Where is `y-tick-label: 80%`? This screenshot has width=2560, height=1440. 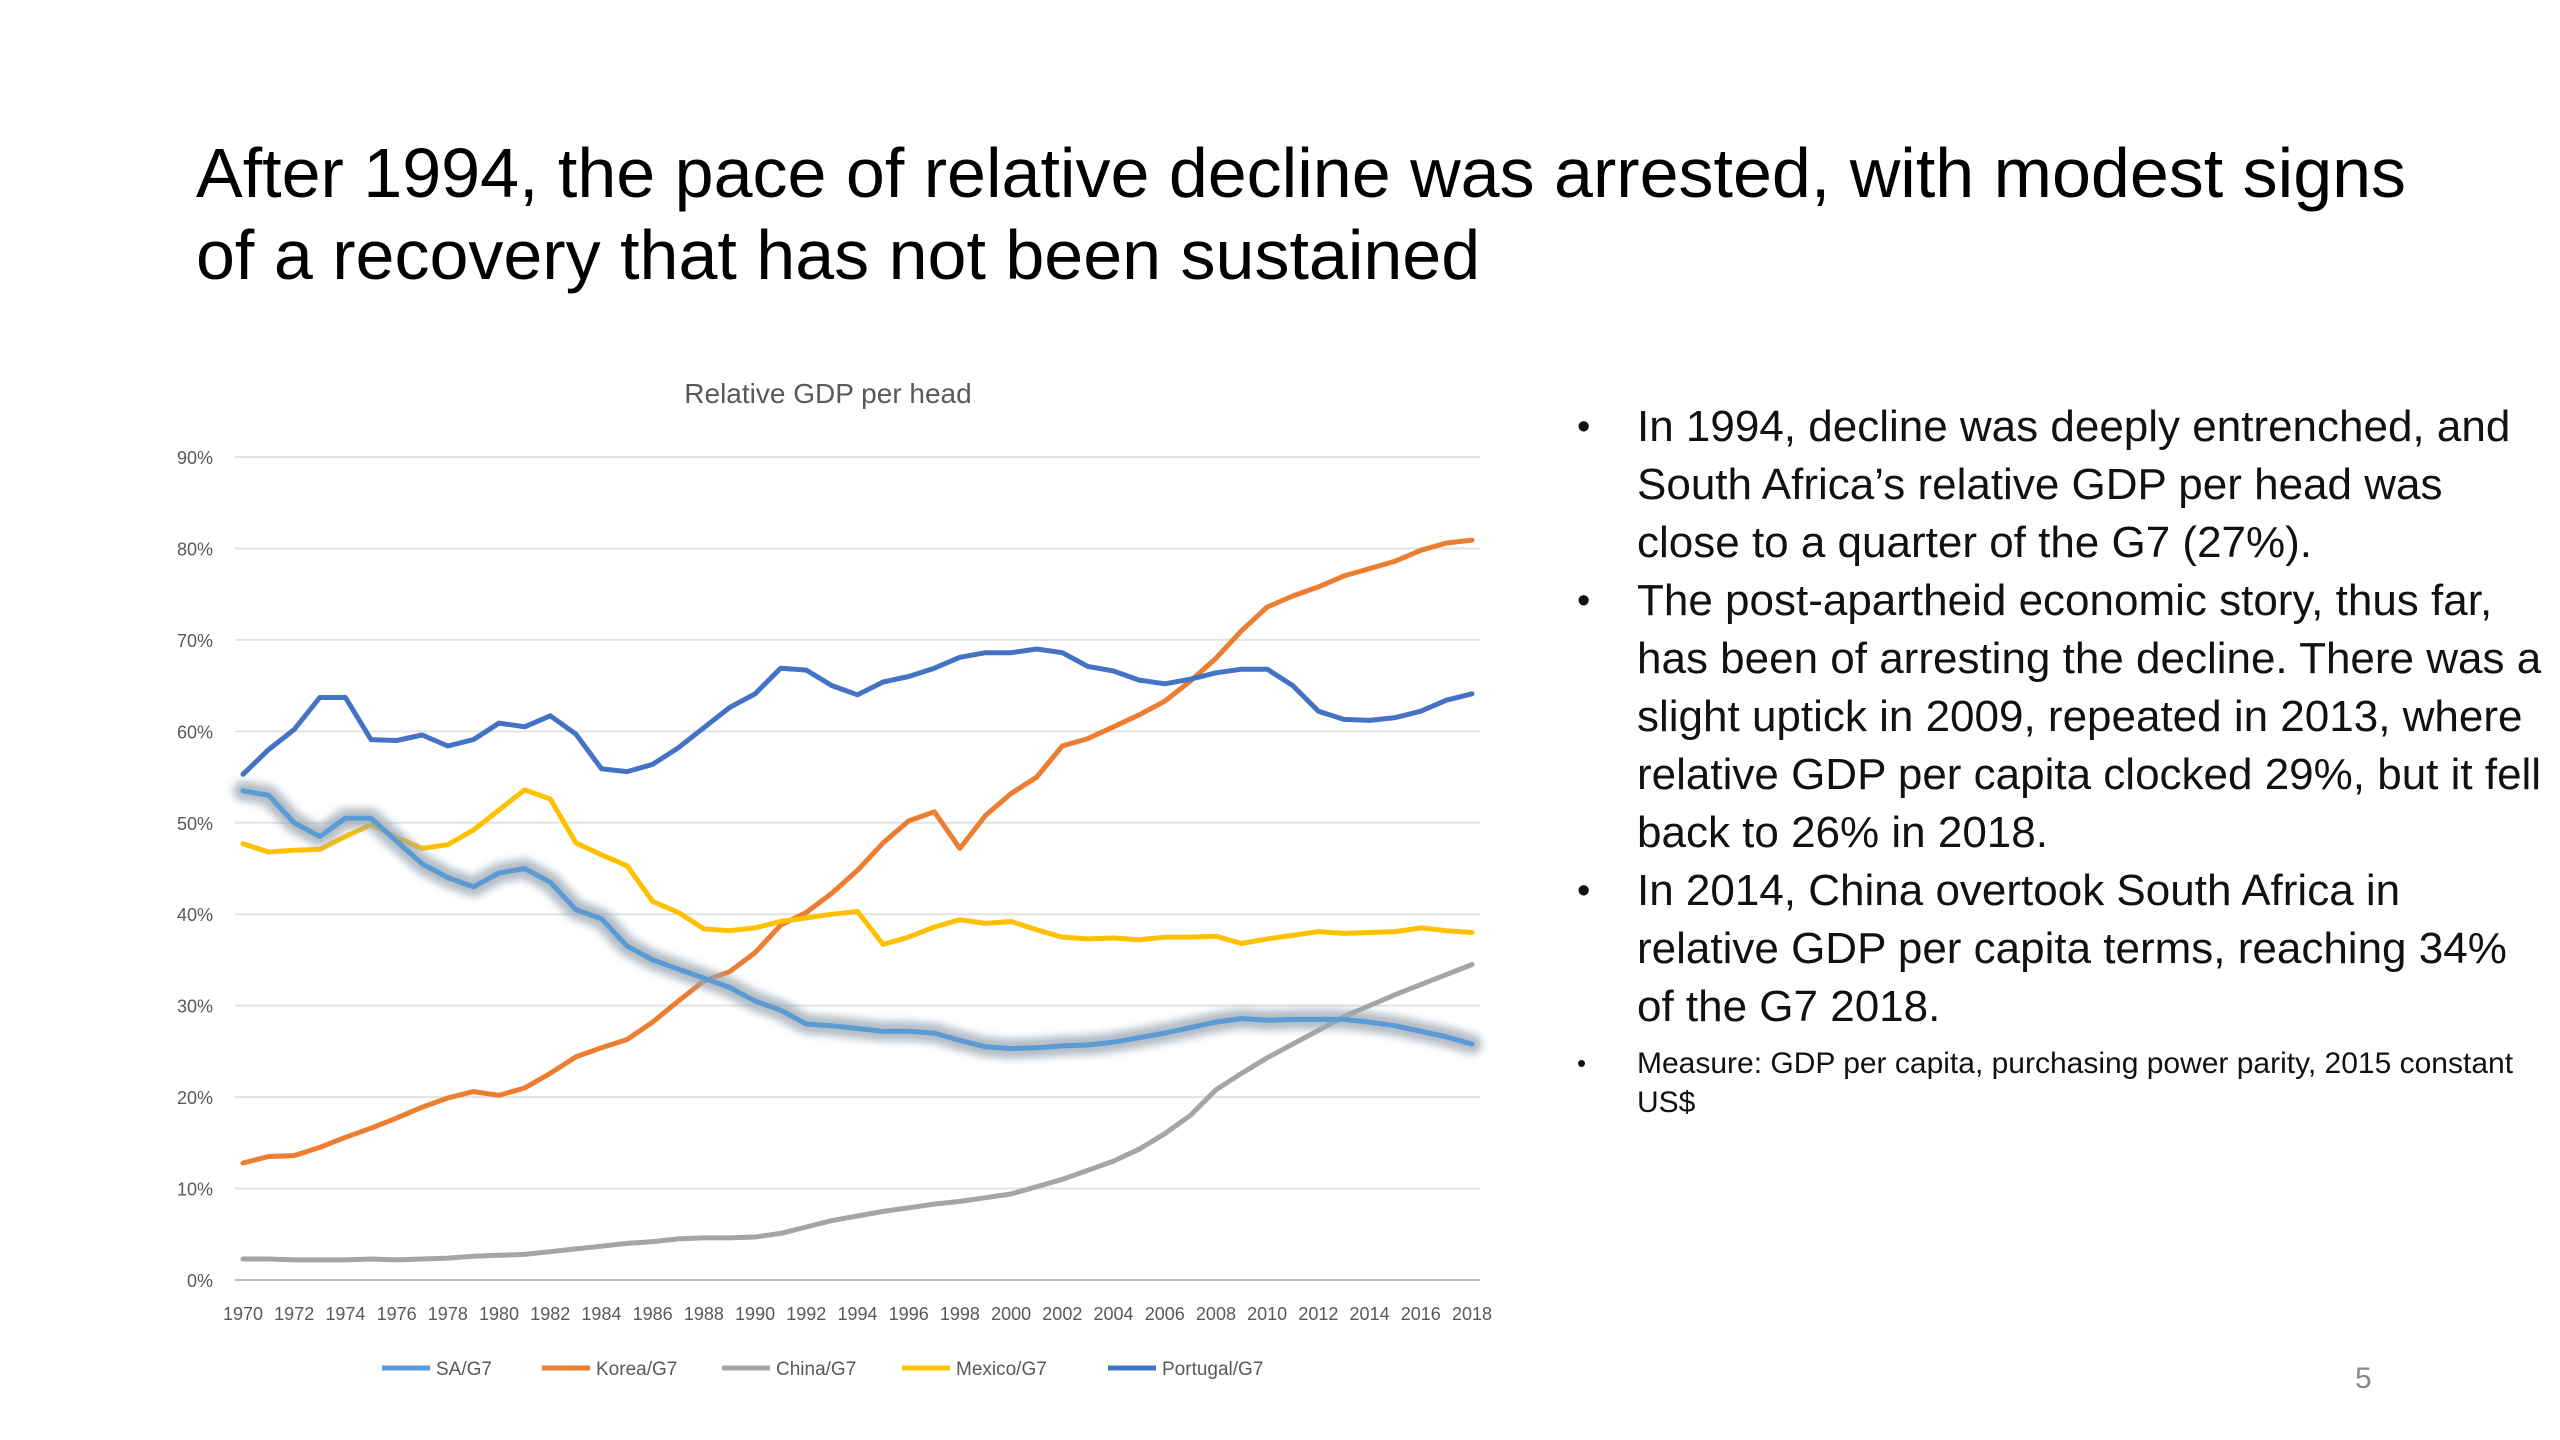
y-tick-label: 80% is located at coordinates (195, 549).